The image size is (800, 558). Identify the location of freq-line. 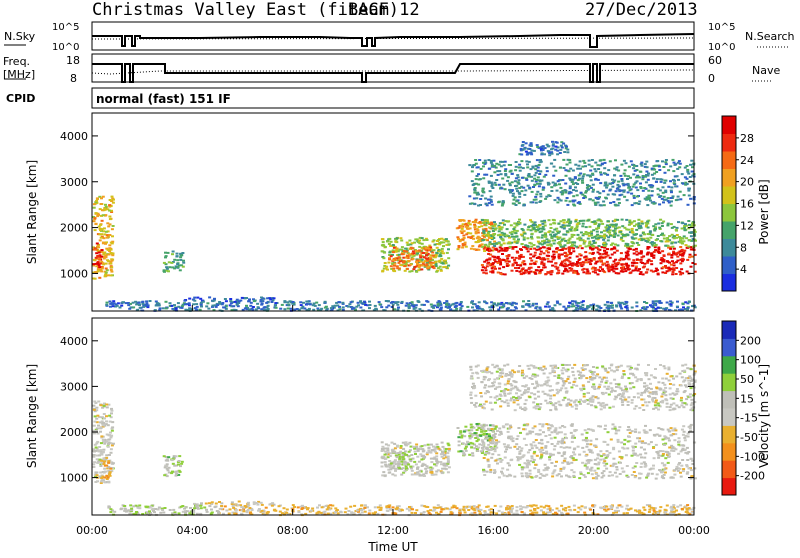
(393, 73).